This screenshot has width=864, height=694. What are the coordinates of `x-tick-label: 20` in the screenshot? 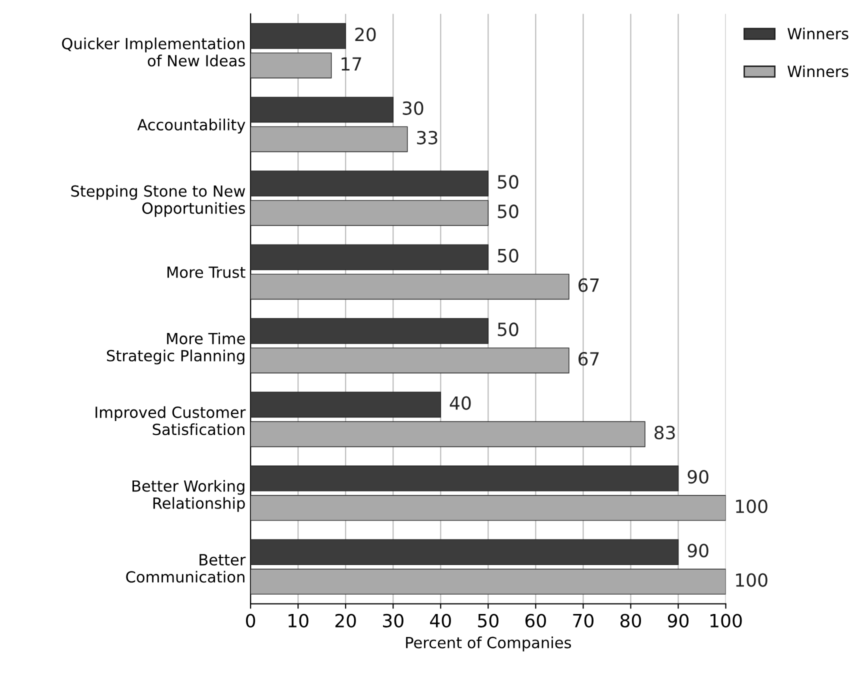 It's located at (345, 621).